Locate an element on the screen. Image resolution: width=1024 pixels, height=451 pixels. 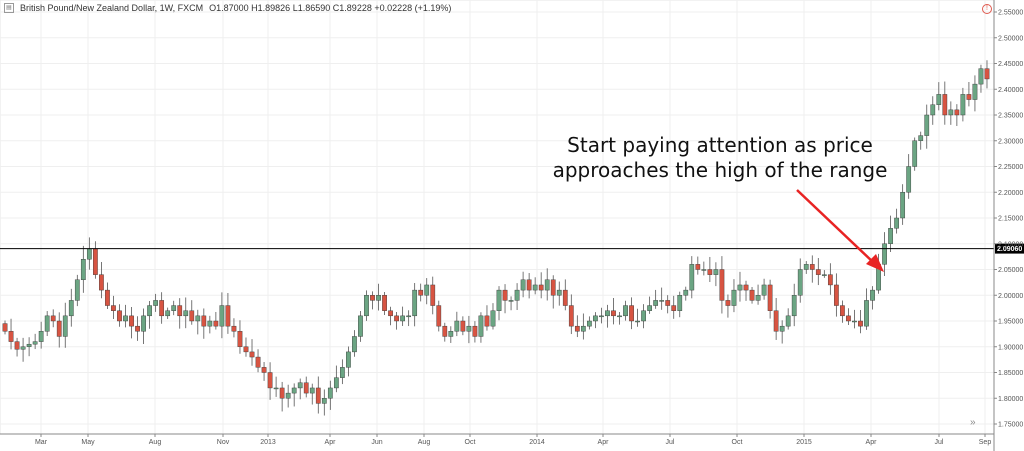
chart-symbol-icon: ▤ is located at coordinates (9, 8).